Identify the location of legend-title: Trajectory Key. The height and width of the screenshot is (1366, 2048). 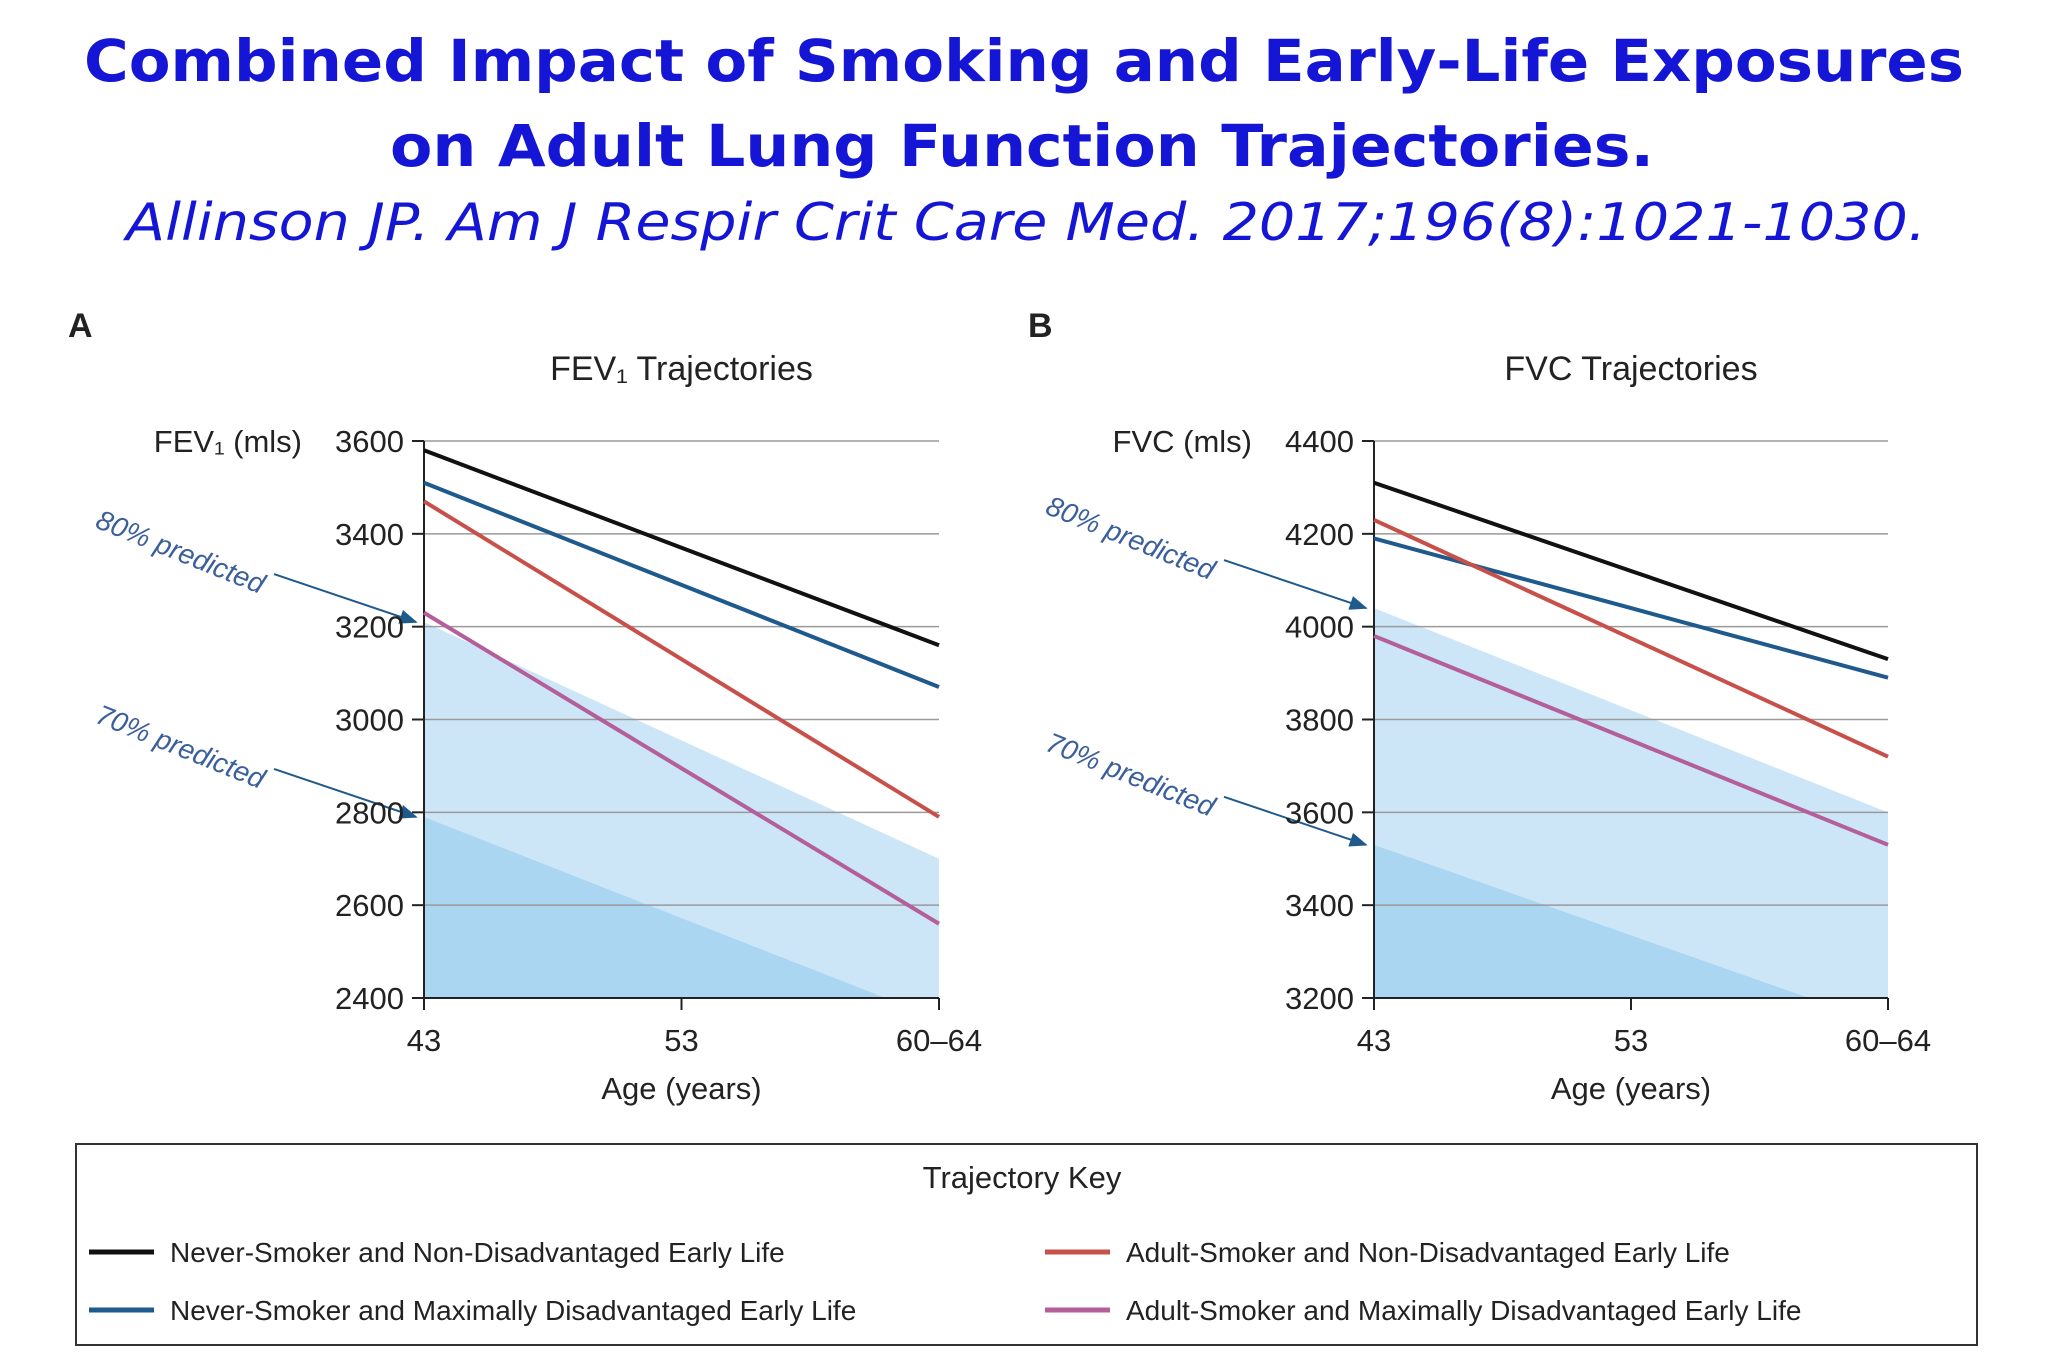
(1022, 1177).